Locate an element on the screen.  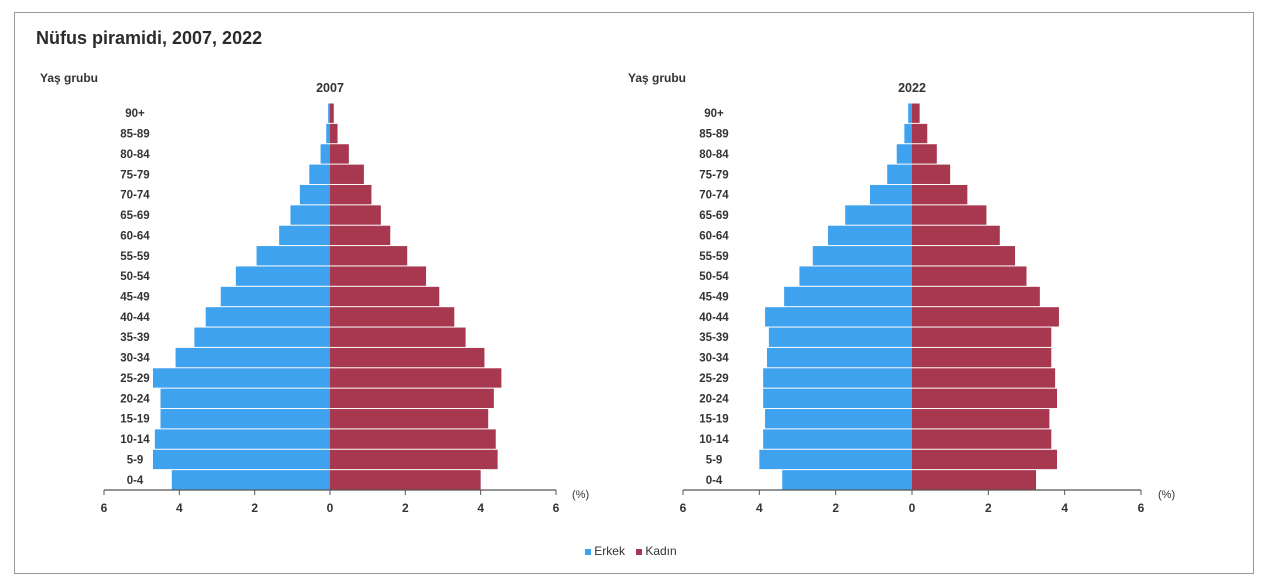
chart-2007-age-label: 75-79 is located at coordinates (134, 175).